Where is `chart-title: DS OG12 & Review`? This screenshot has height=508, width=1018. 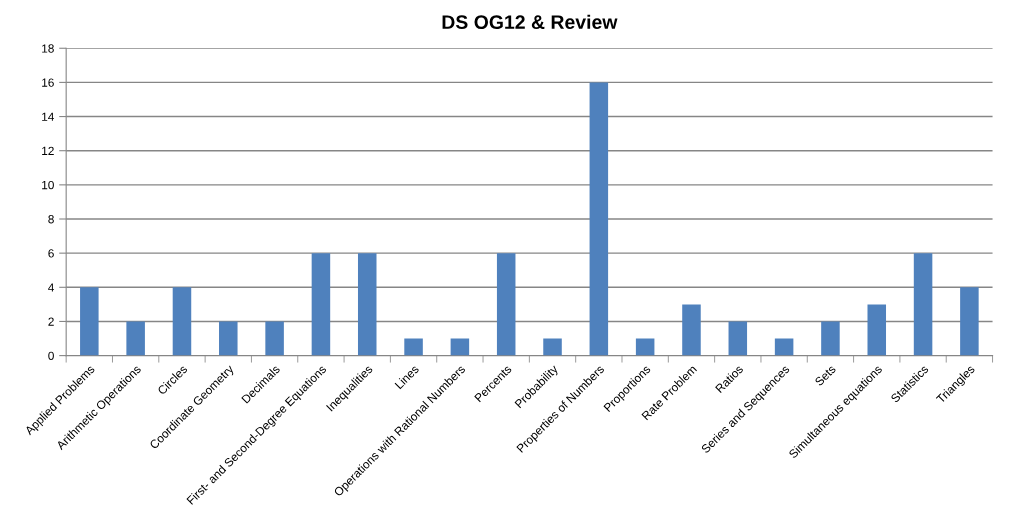
chart-title: DS OG12 & Review is located at coordinates (530, 22).